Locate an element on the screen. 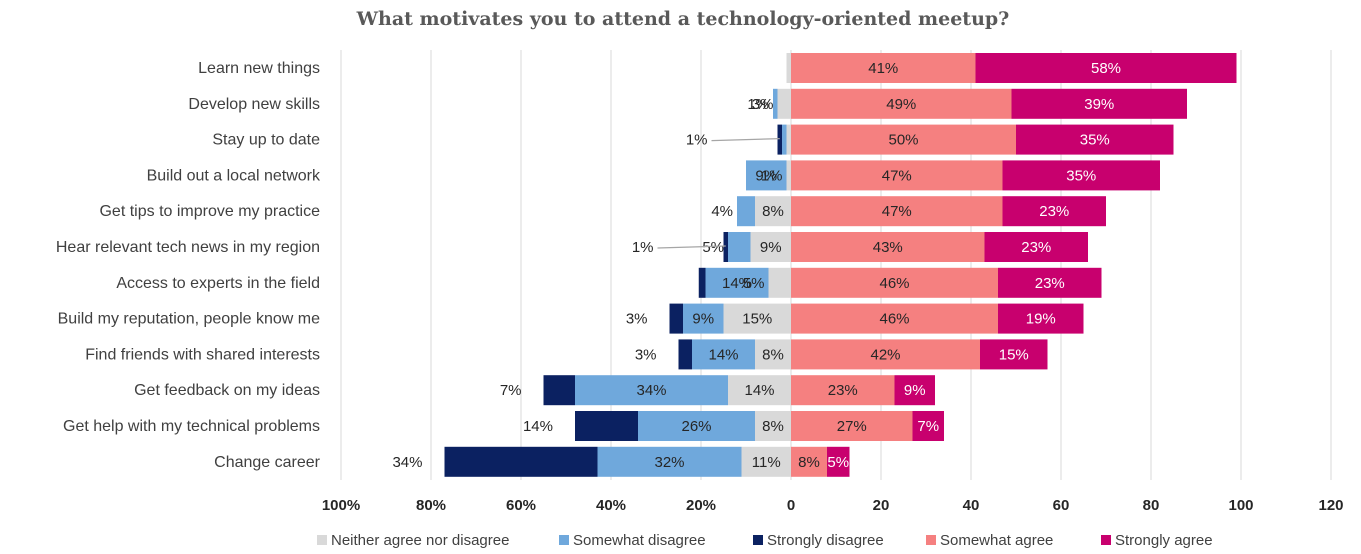  legend-label: Strongly disagree is located at coordinates (825, 540).